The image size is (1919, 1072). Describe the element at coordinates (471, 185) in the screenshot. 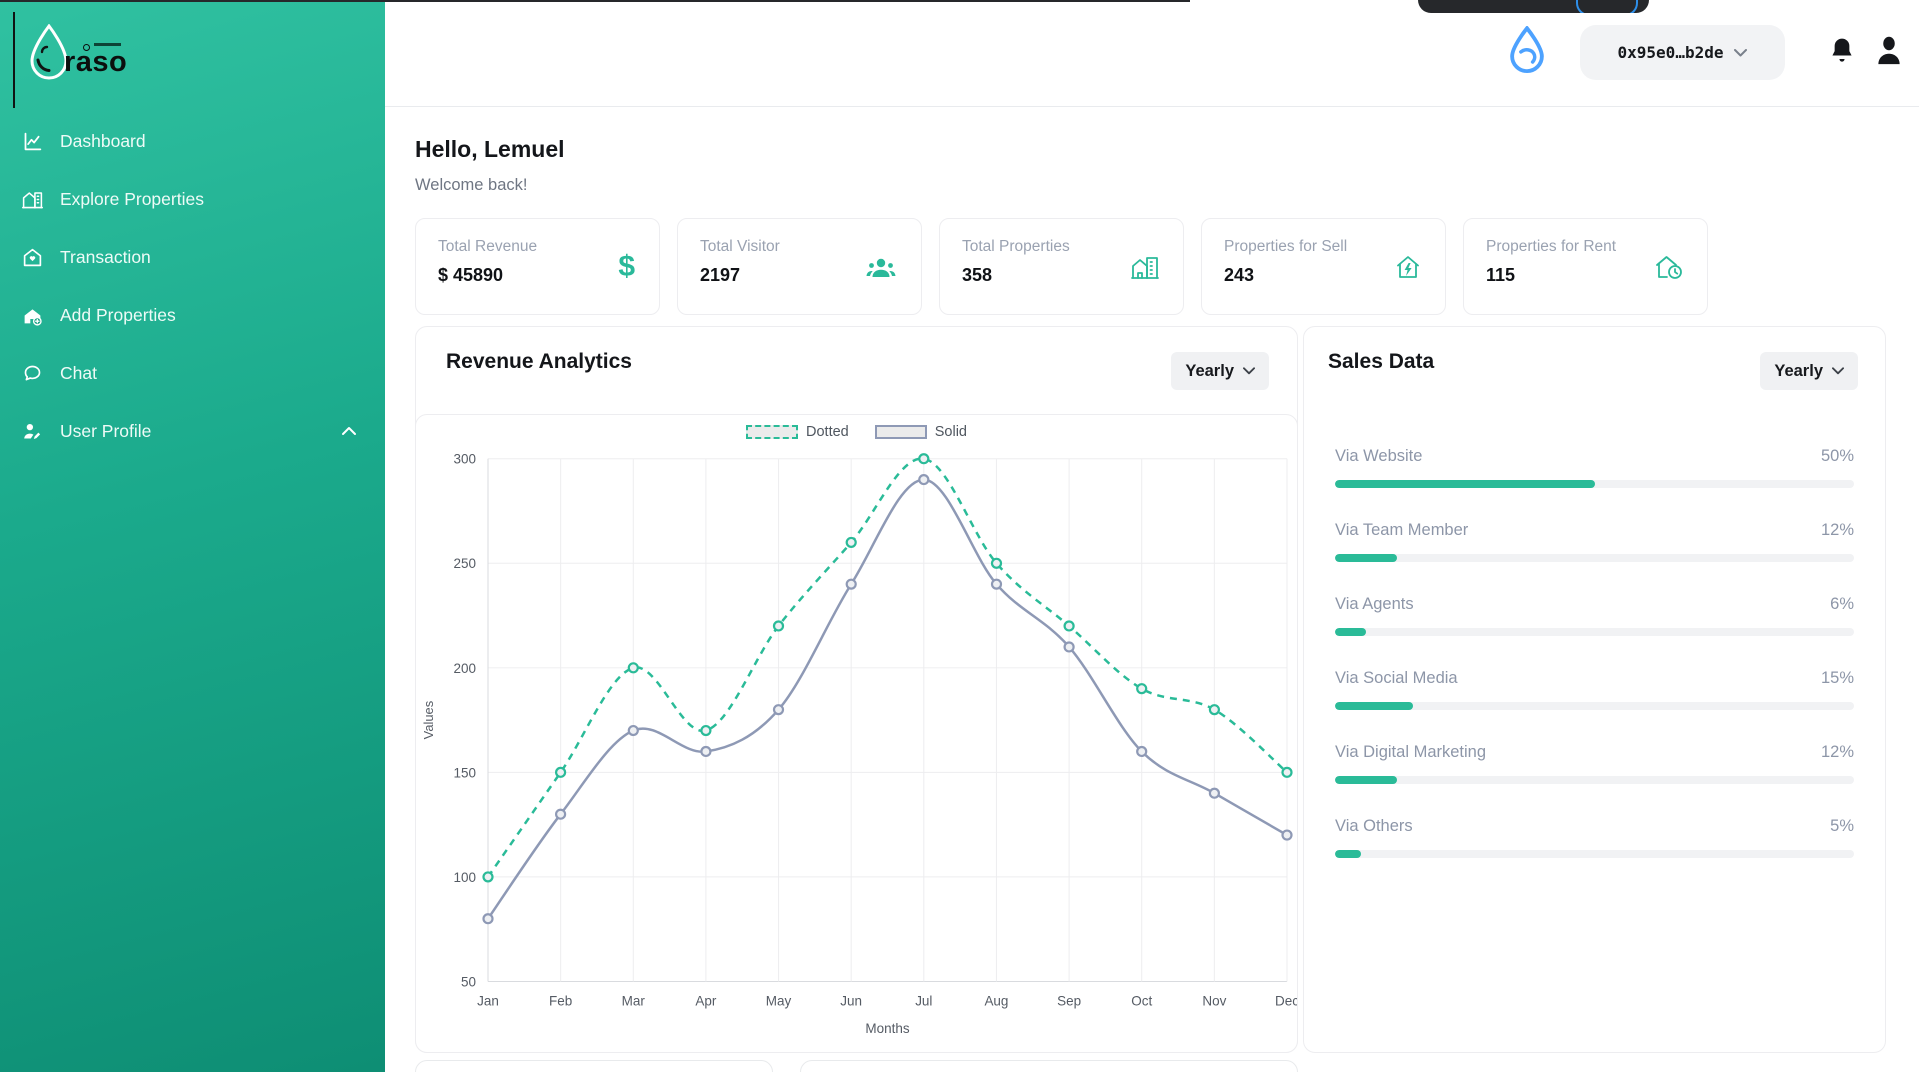

I see `greeting-subtitle: Welcome back!` at that location.